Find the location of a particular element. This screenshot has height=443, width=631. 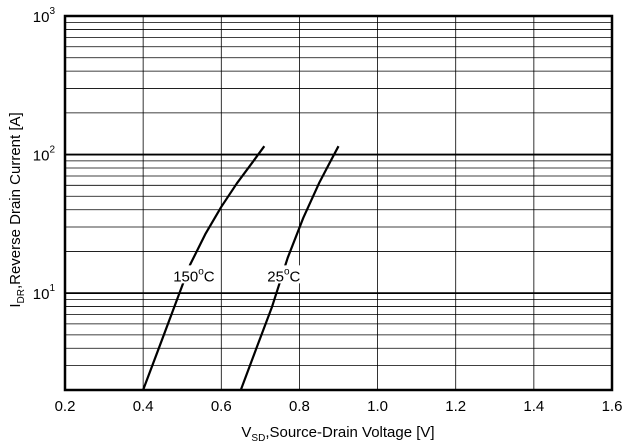

y-tick-label: 10² is located at coordinates (44, 155).